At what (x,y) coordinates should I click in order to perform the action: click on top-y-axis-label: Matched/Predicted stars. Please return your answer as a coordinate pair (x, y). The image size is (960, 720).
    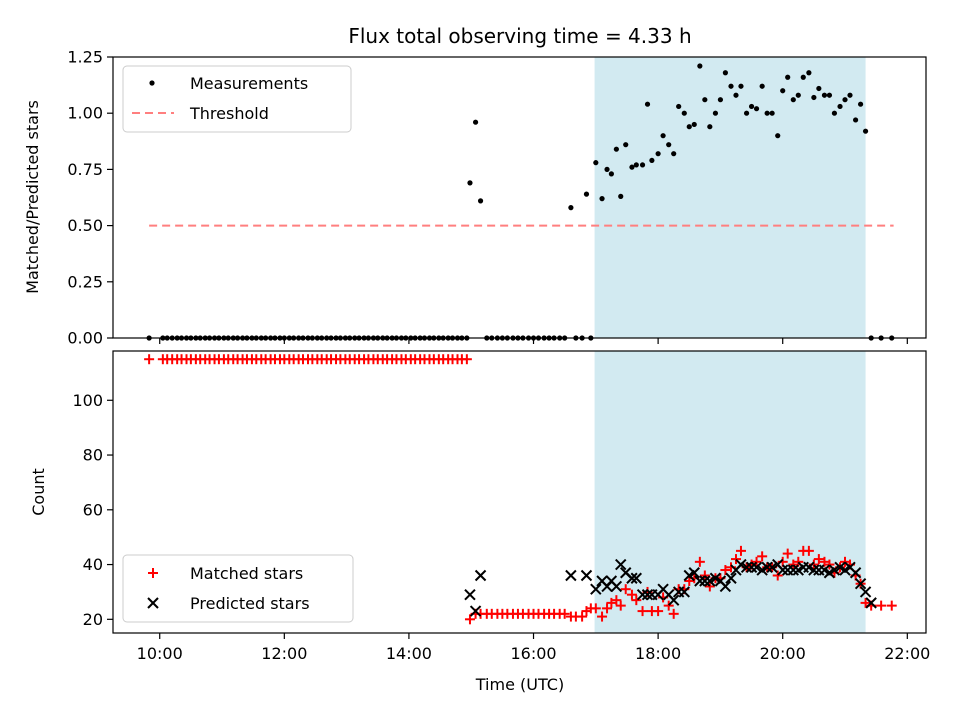
    Looking at the image, I should click on (32, 197).